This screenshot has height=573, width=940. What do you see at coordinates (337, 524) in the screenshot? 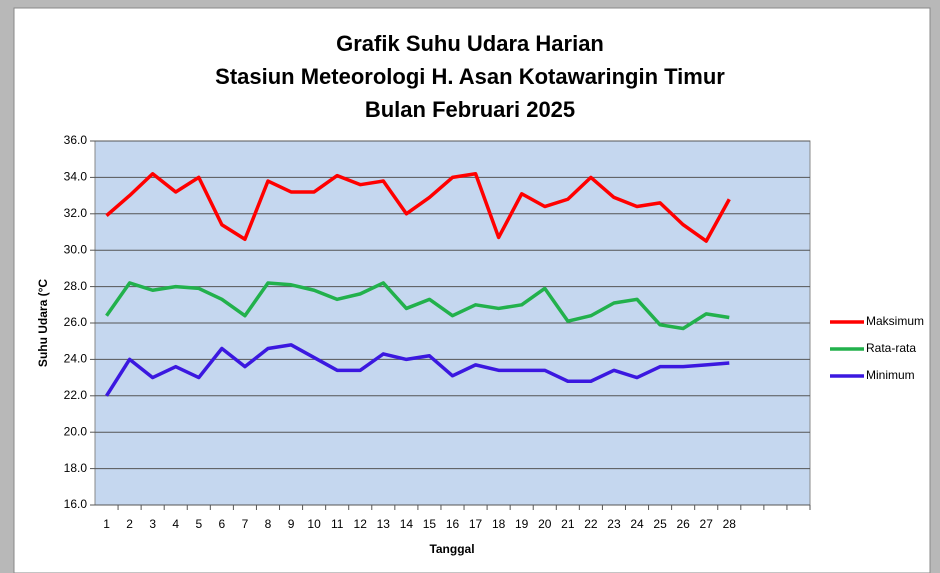
I see `x-tick-label: 11` at bounding box center [337, 524].